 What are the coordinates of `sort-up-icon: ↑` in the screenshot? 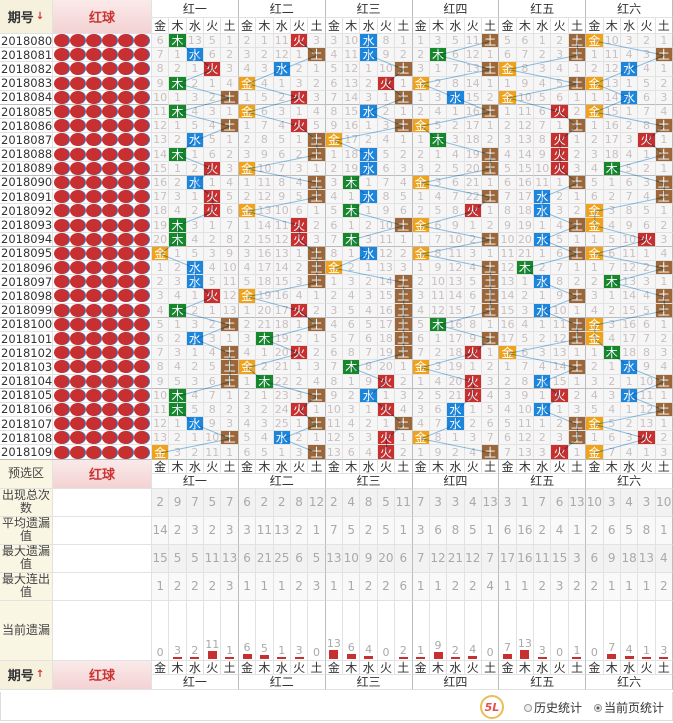 It's located at (40, 675).